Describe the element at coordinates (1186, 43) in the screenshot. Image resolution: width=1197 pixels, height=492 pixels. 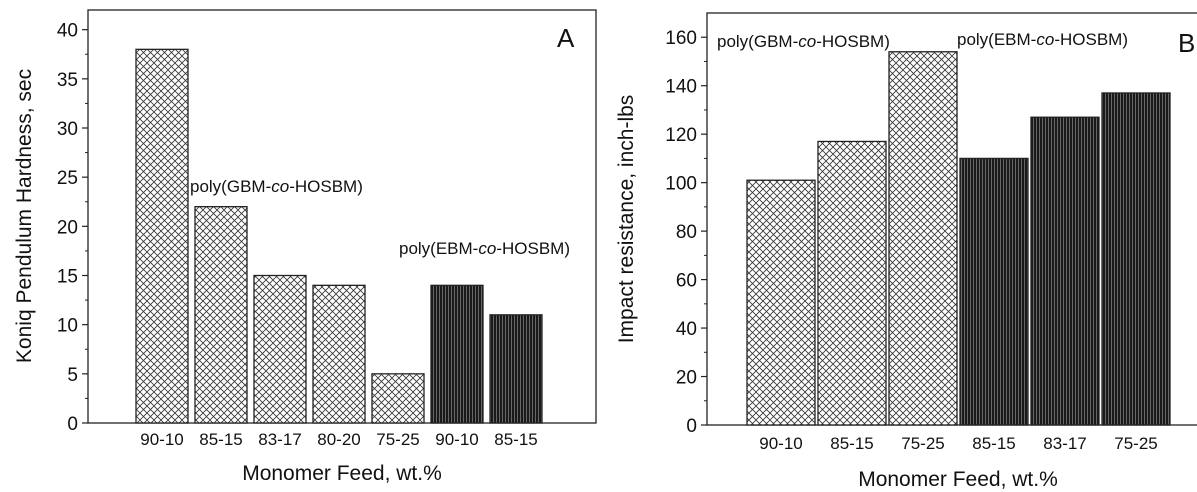
I see `panel-b-letter: B` at that location.